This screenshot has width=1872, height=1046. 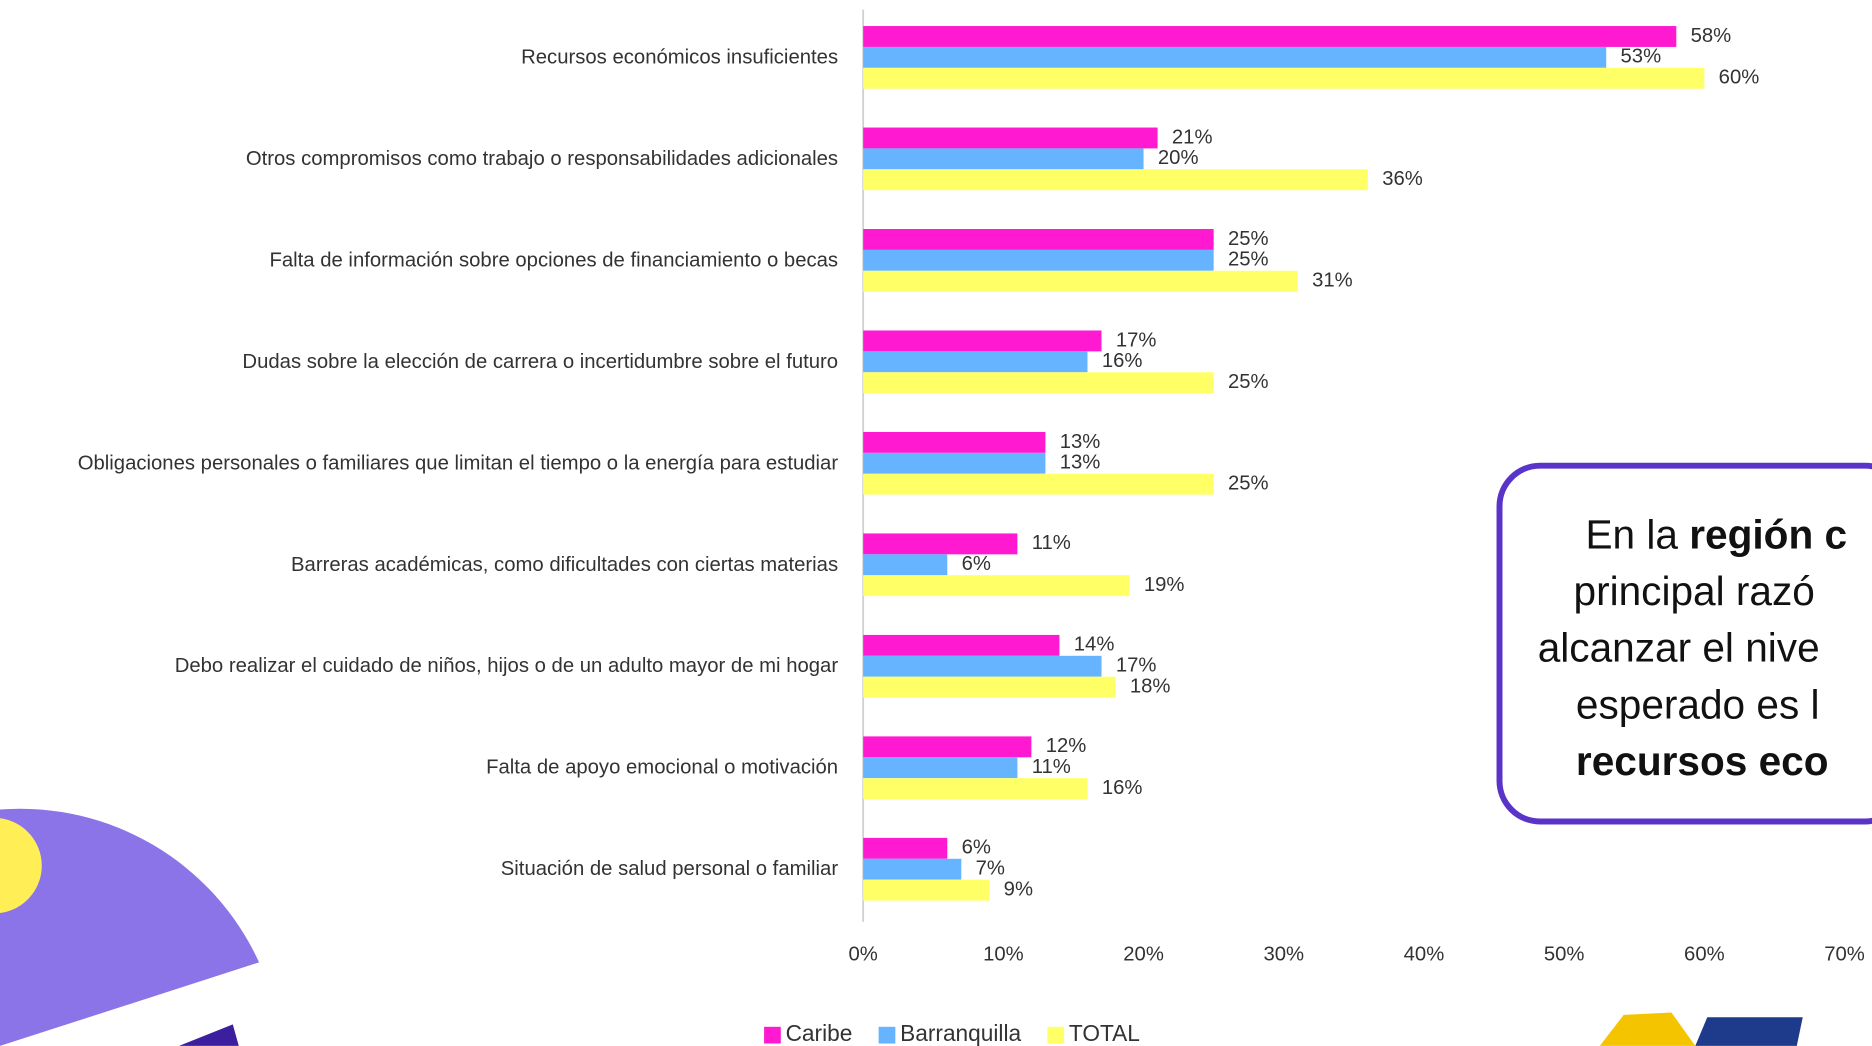 What do you see at coordinates (1122, 361) in the screenshot?
I see `value-label: 16%` at bounding box center [1122, 361].